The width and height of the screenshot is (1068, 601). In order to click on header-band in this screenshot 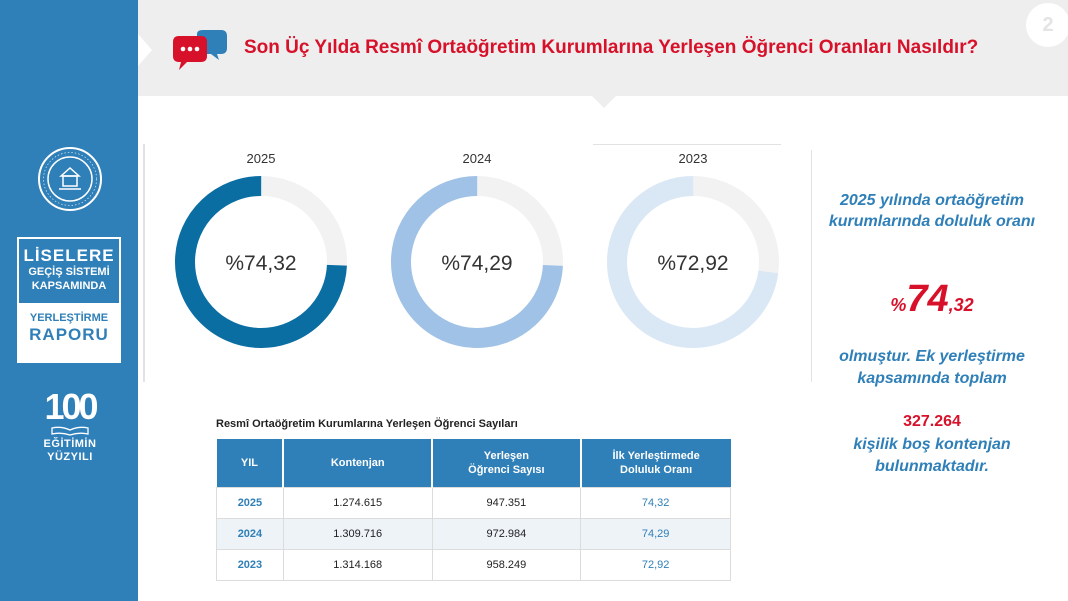, I will do `click(603, 48)`.